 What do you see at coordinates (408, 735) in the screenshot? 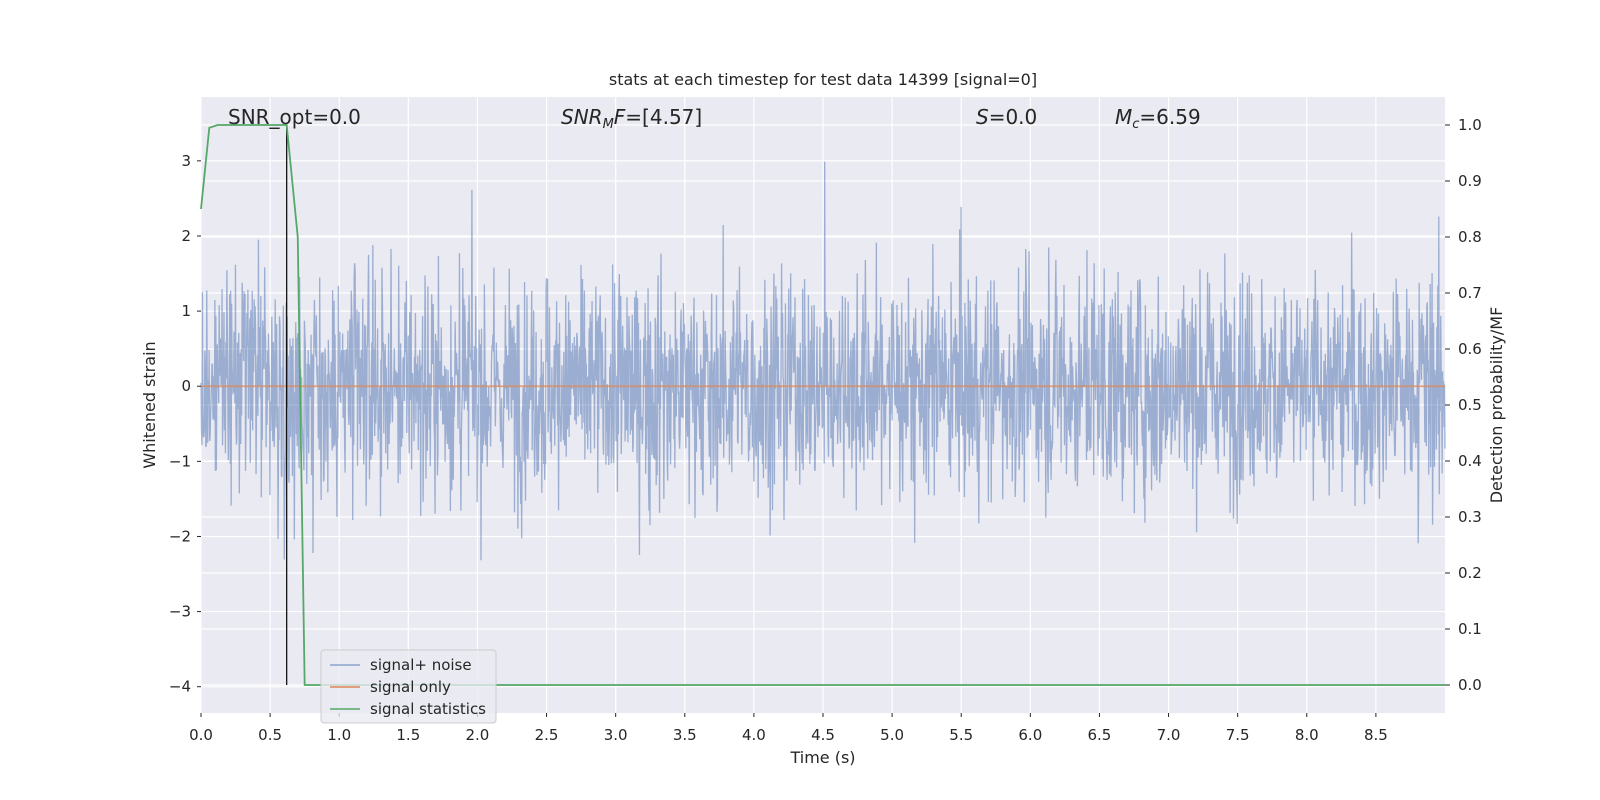
I see `x-tick-label: 1.5` at bounding box center [408, 735].